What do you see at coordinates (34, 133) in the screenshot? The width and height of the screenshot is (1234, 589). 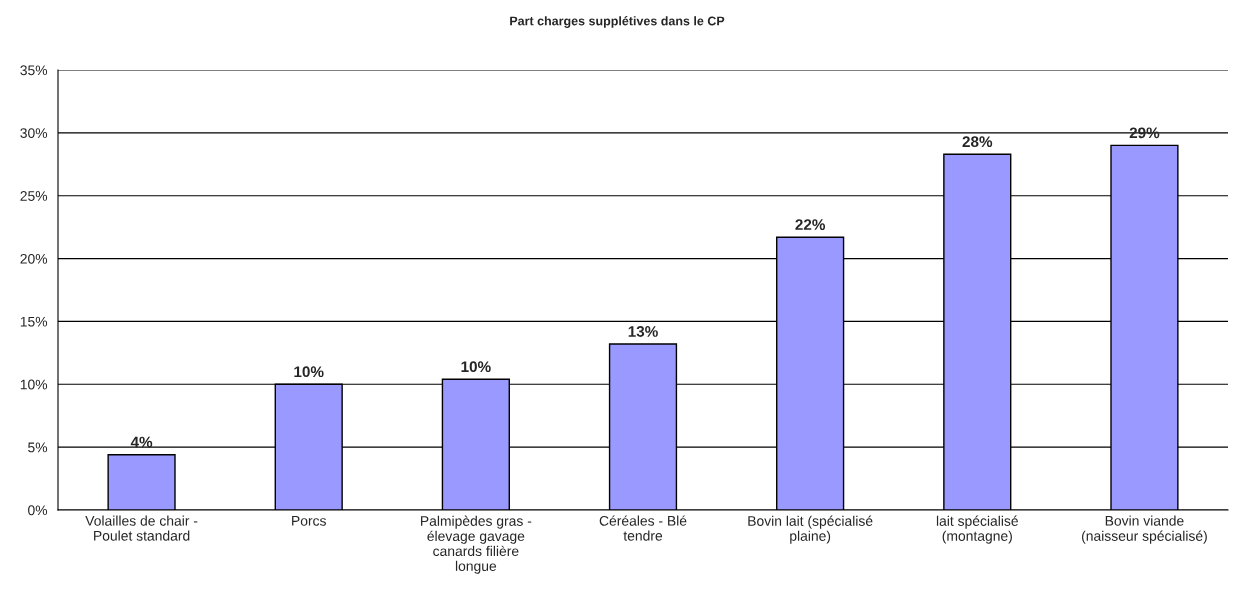 I see `y-tick-label: 30%` at bounding box center [34, 133].